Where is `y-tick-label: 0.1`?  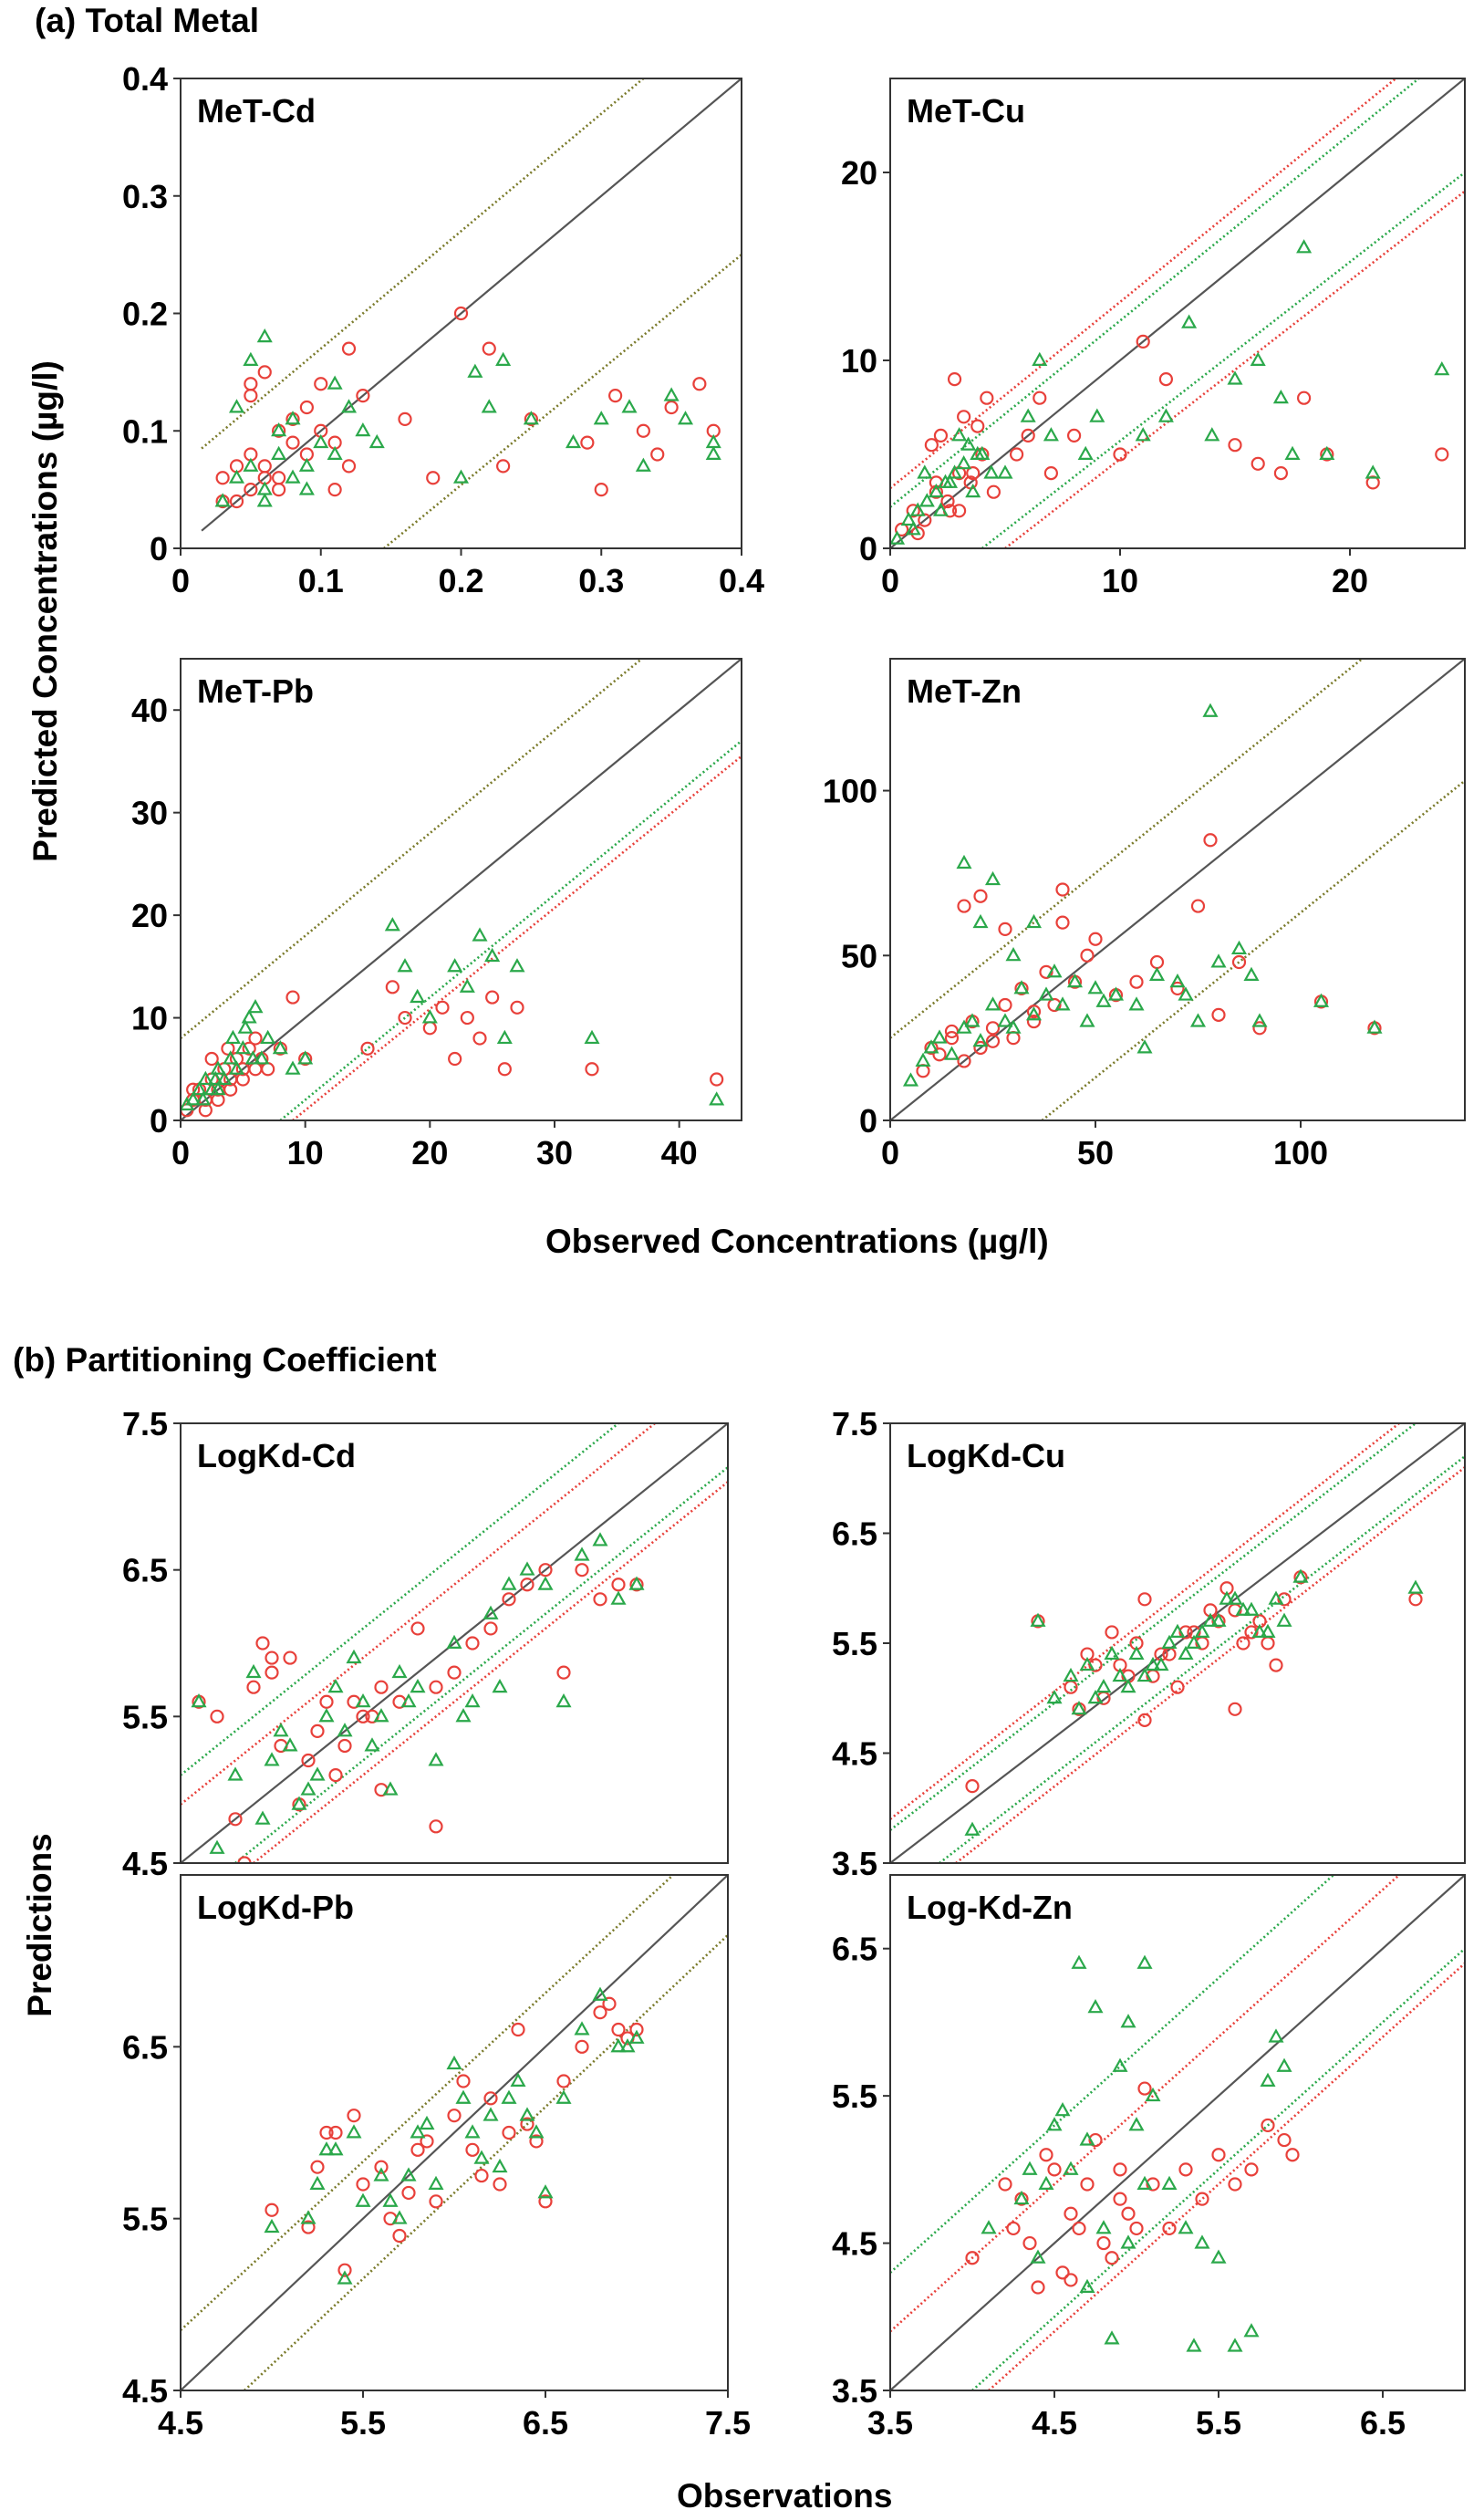 y-tick-label: 0.1 is located at coordinates (145, 431).